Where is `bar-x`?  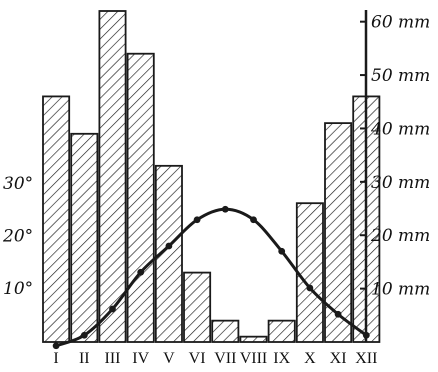 bar-x is located at coordinates (309, 272).